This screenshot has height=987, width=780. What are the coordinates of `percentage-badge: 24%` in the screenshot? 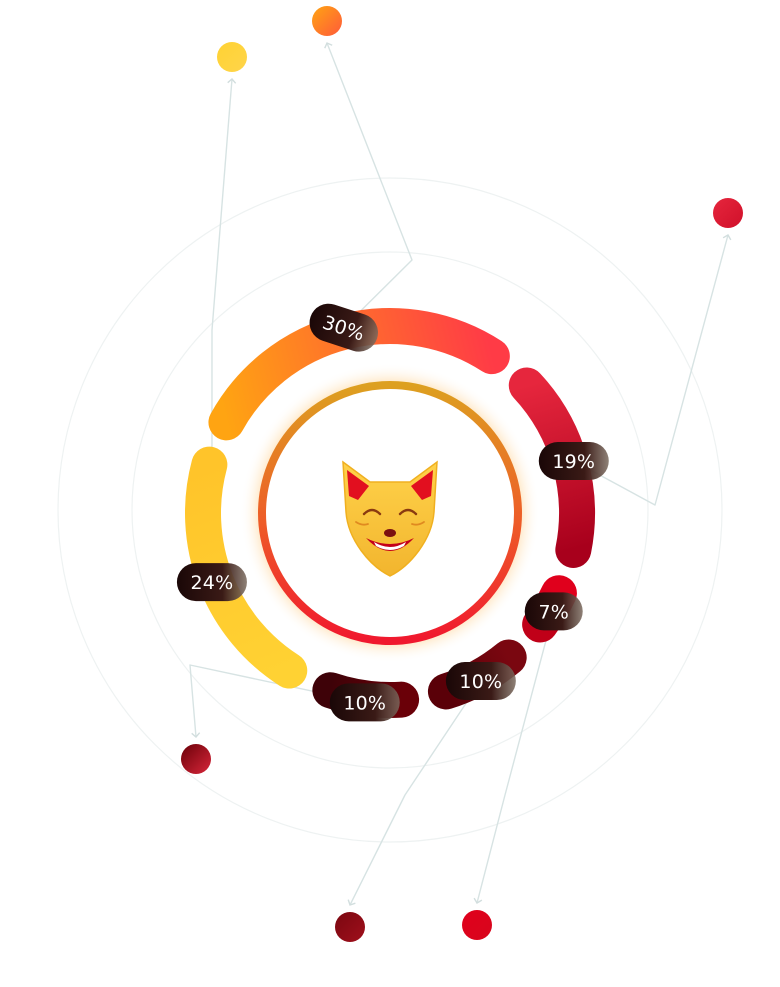 It's located at (211, 582).